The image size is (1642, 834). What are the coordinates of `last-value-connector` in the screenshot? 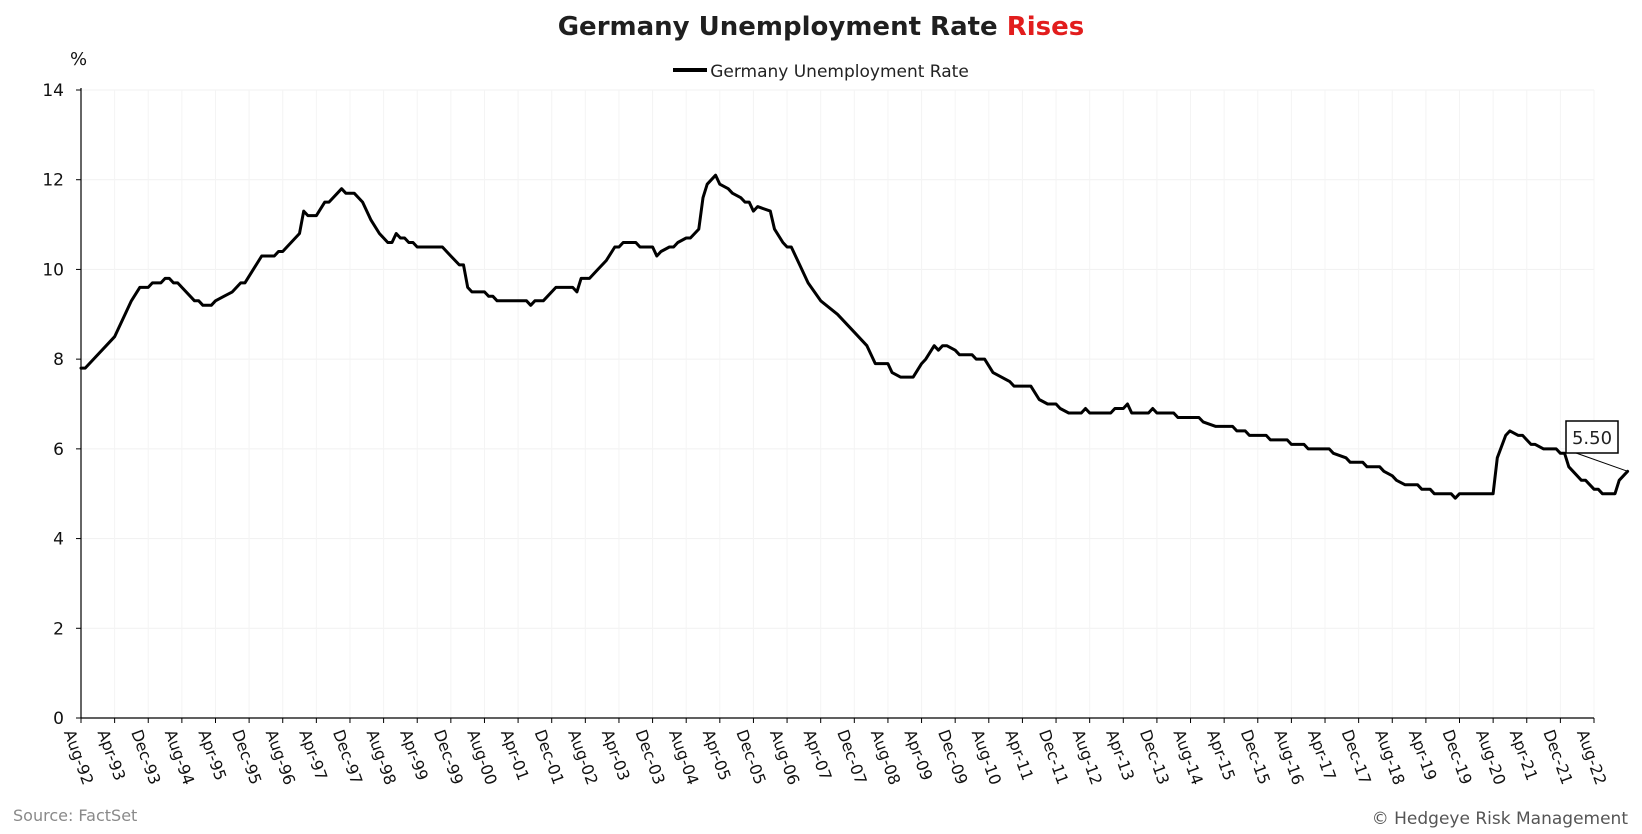 It's located at (1602, 462).